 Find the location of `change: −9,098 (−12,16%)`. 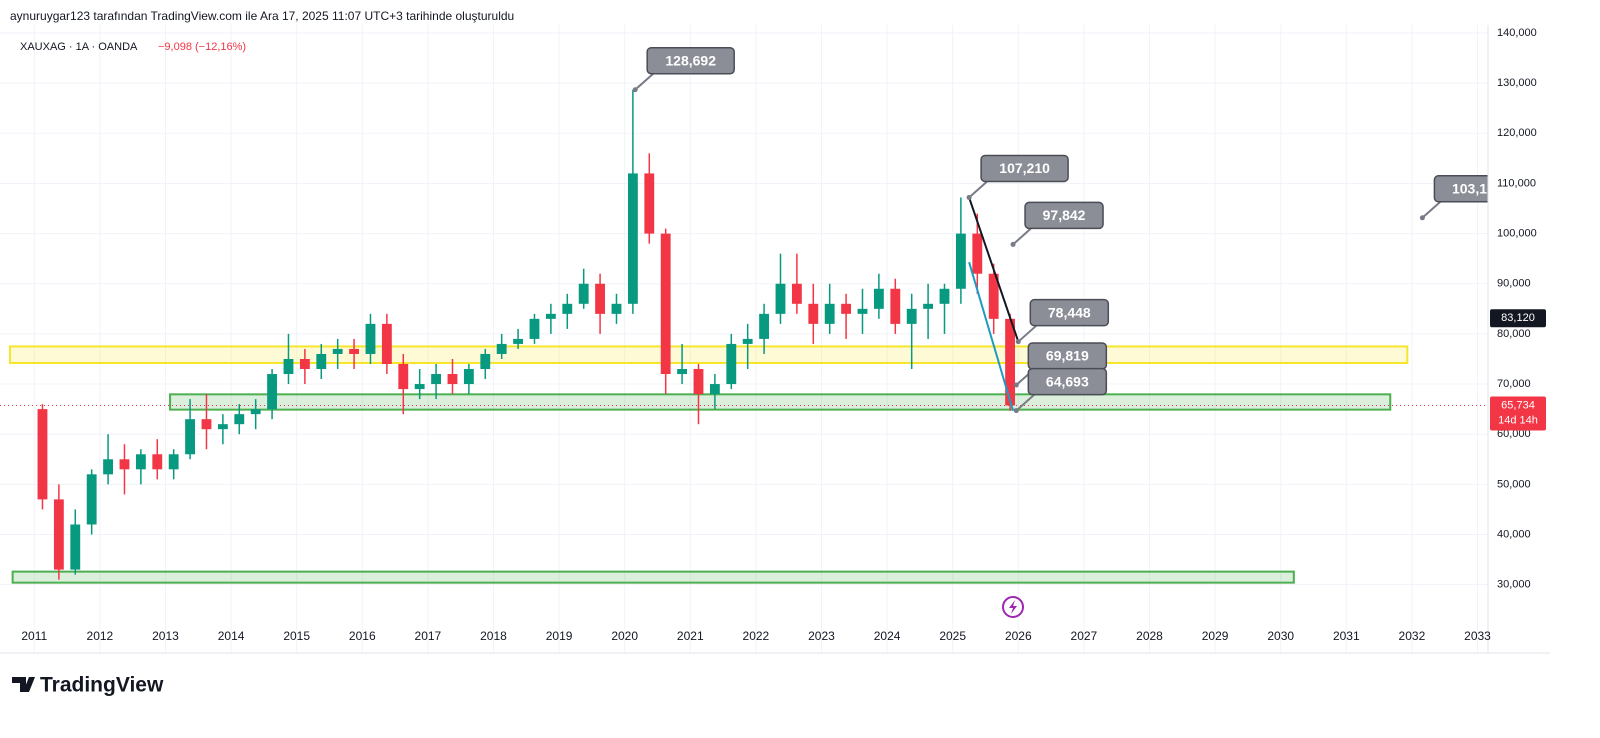

change: −9,098 (−12,16%) is located at coordinates (202, 47).